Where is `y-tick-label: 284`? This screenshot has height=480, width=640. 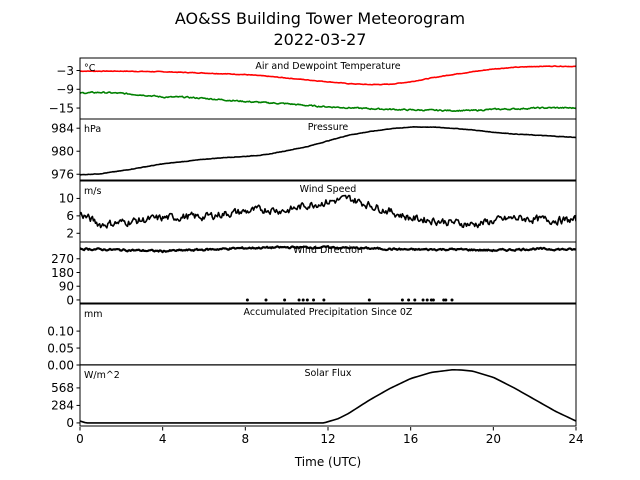
y-tick-label: 284 is located at coordinates (62, 406).